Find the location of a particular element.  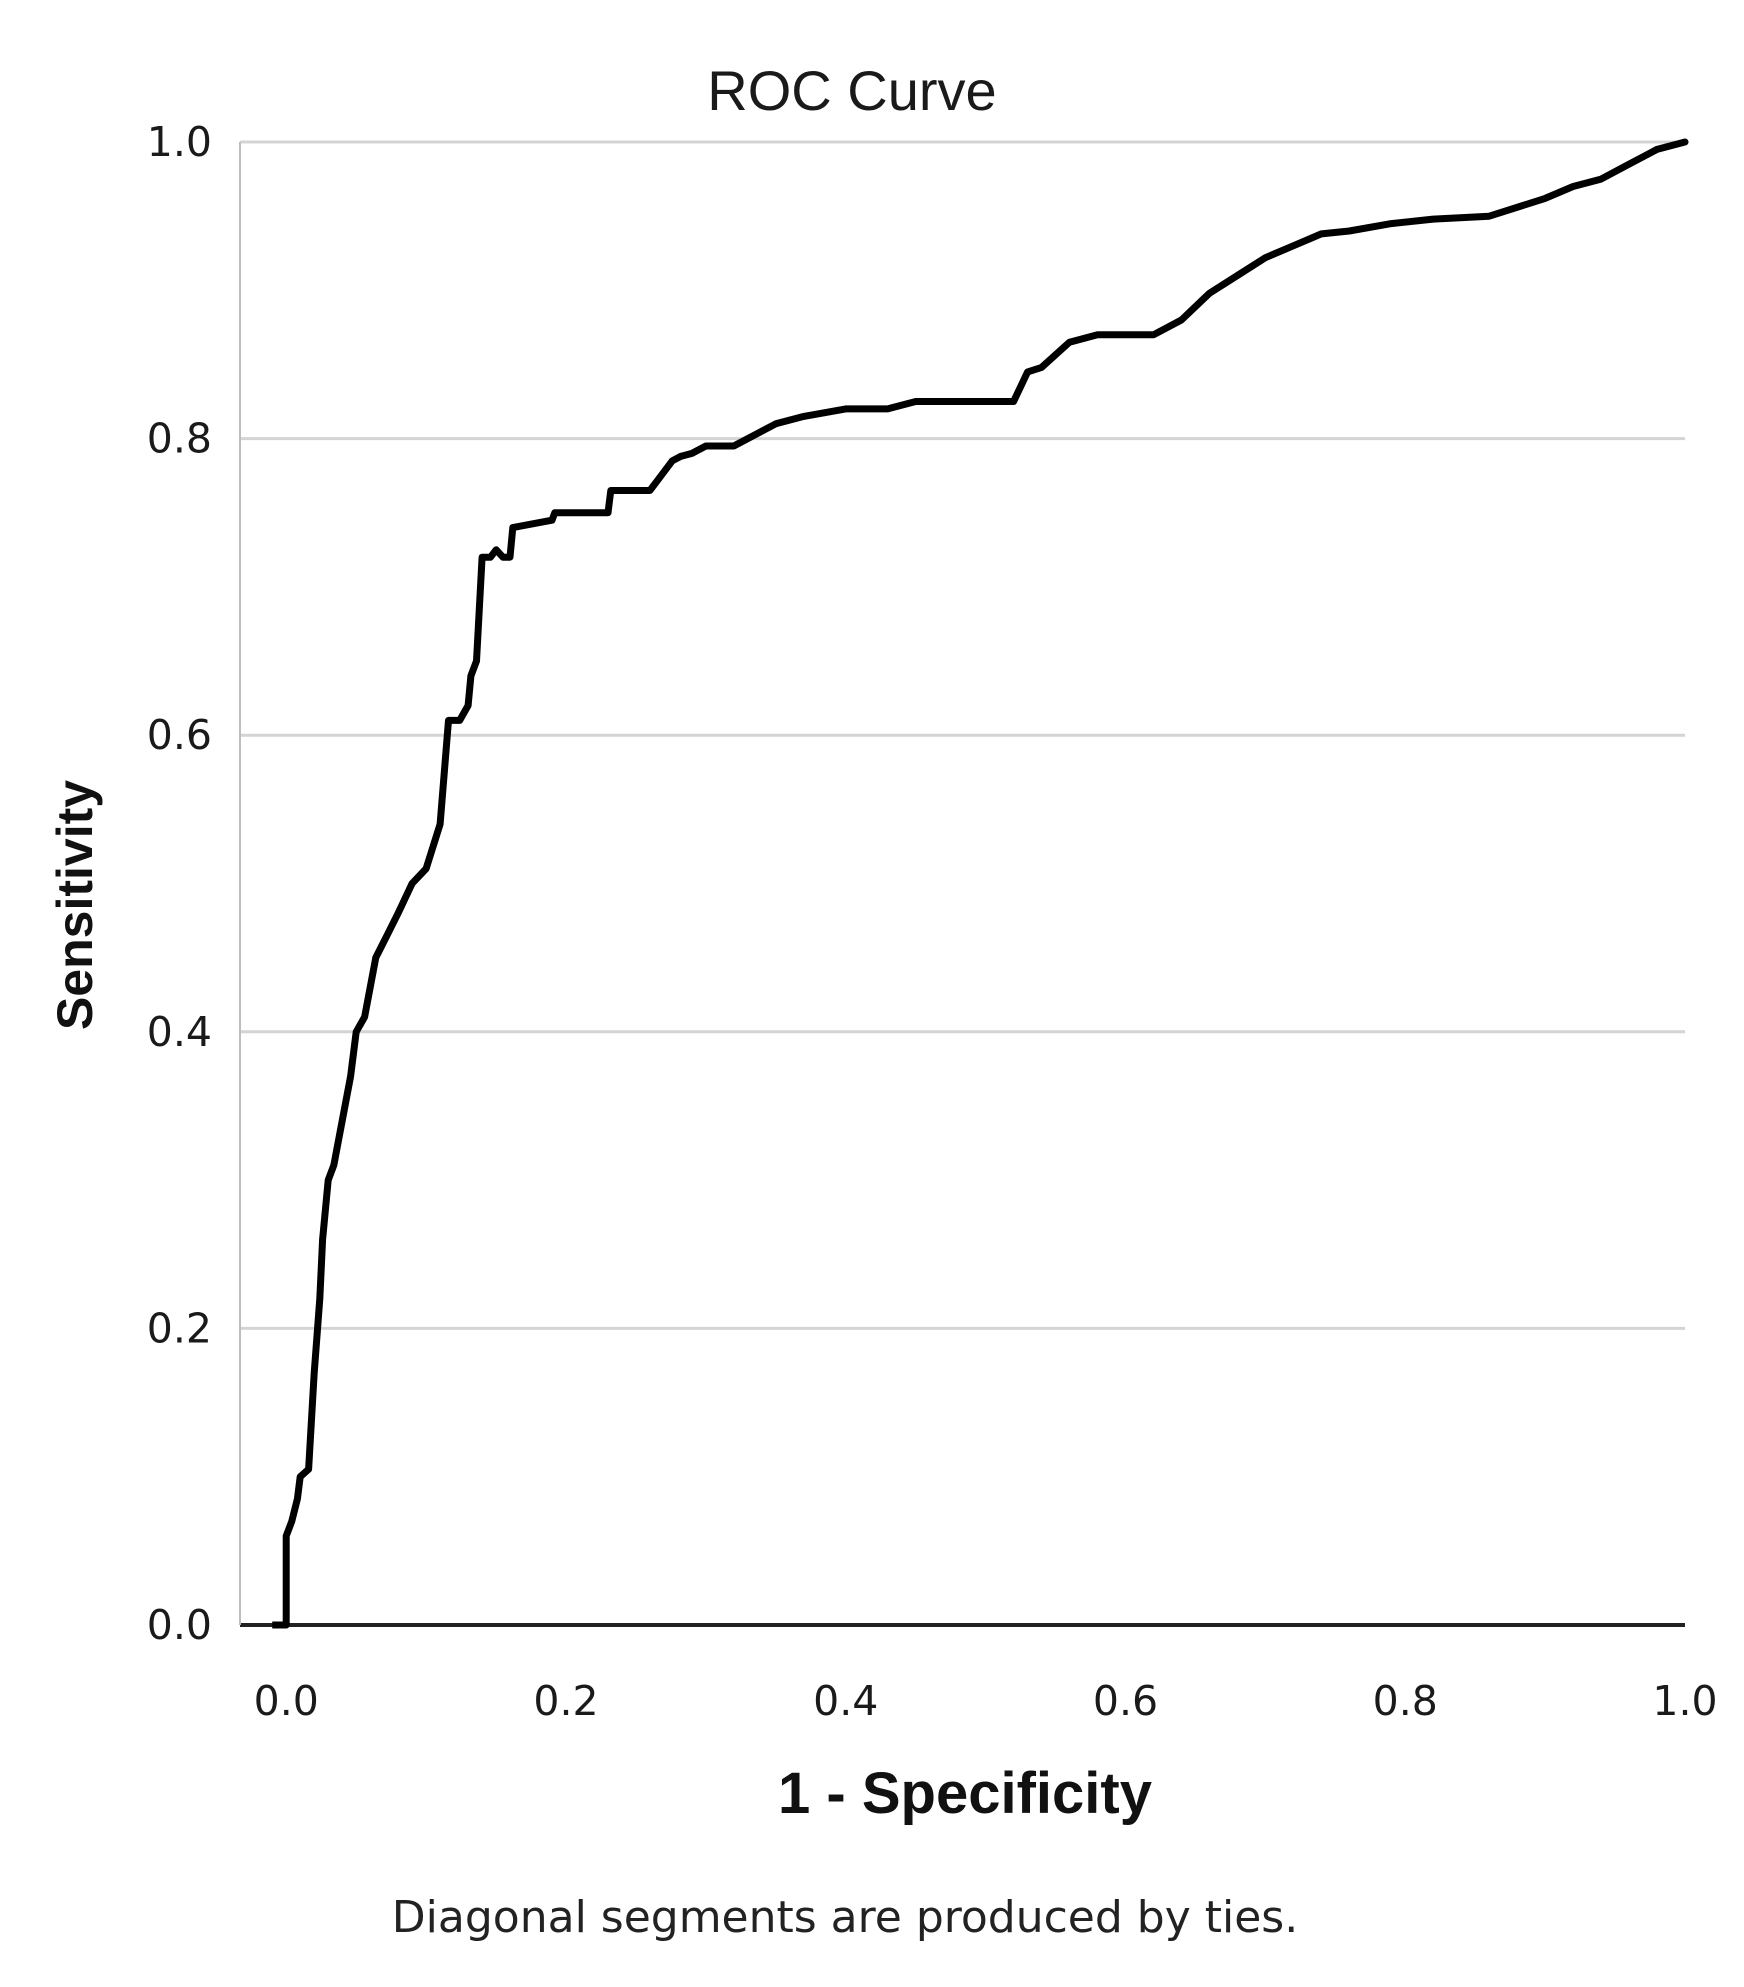

x-tick-label: 0.8 is located at coordinates (1405, 1701).